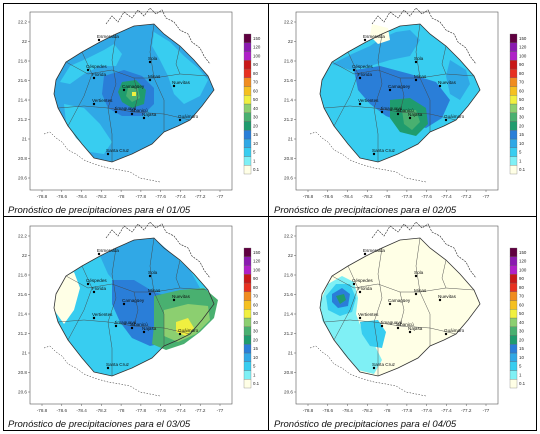  I want to click on colorbar-label: 120, so click(523, 261).